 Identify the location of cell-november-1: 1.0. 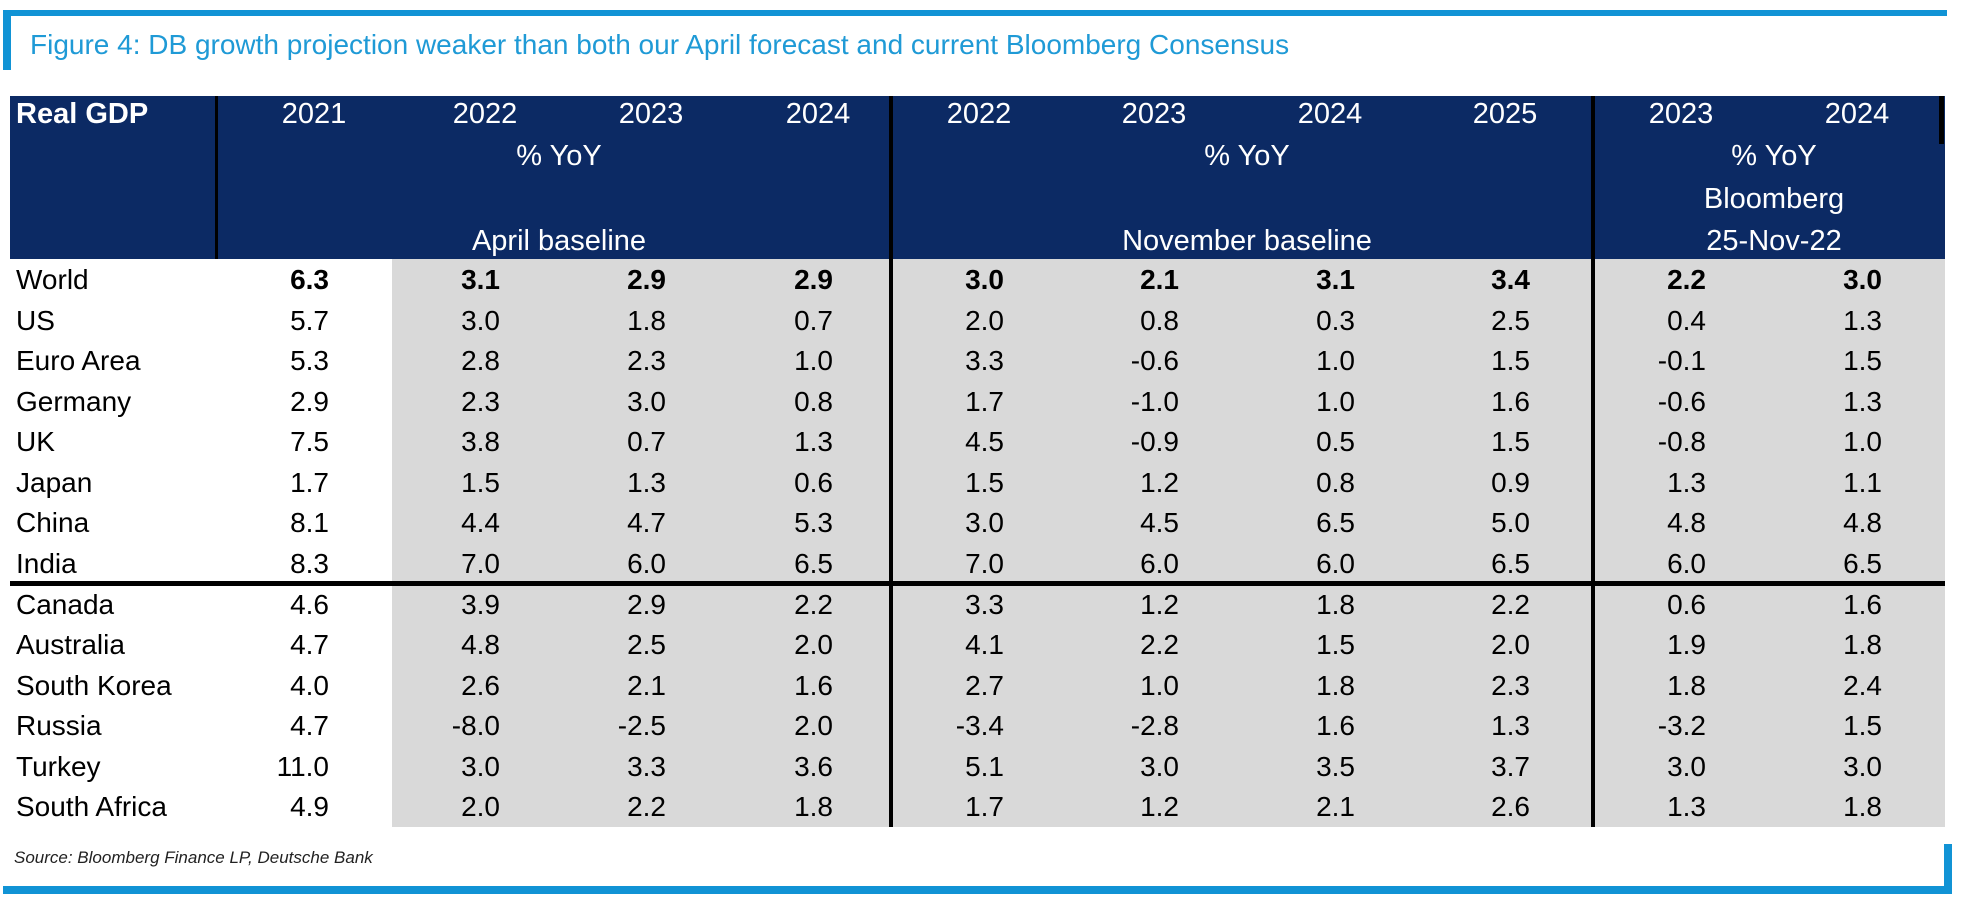
(1159, 685).